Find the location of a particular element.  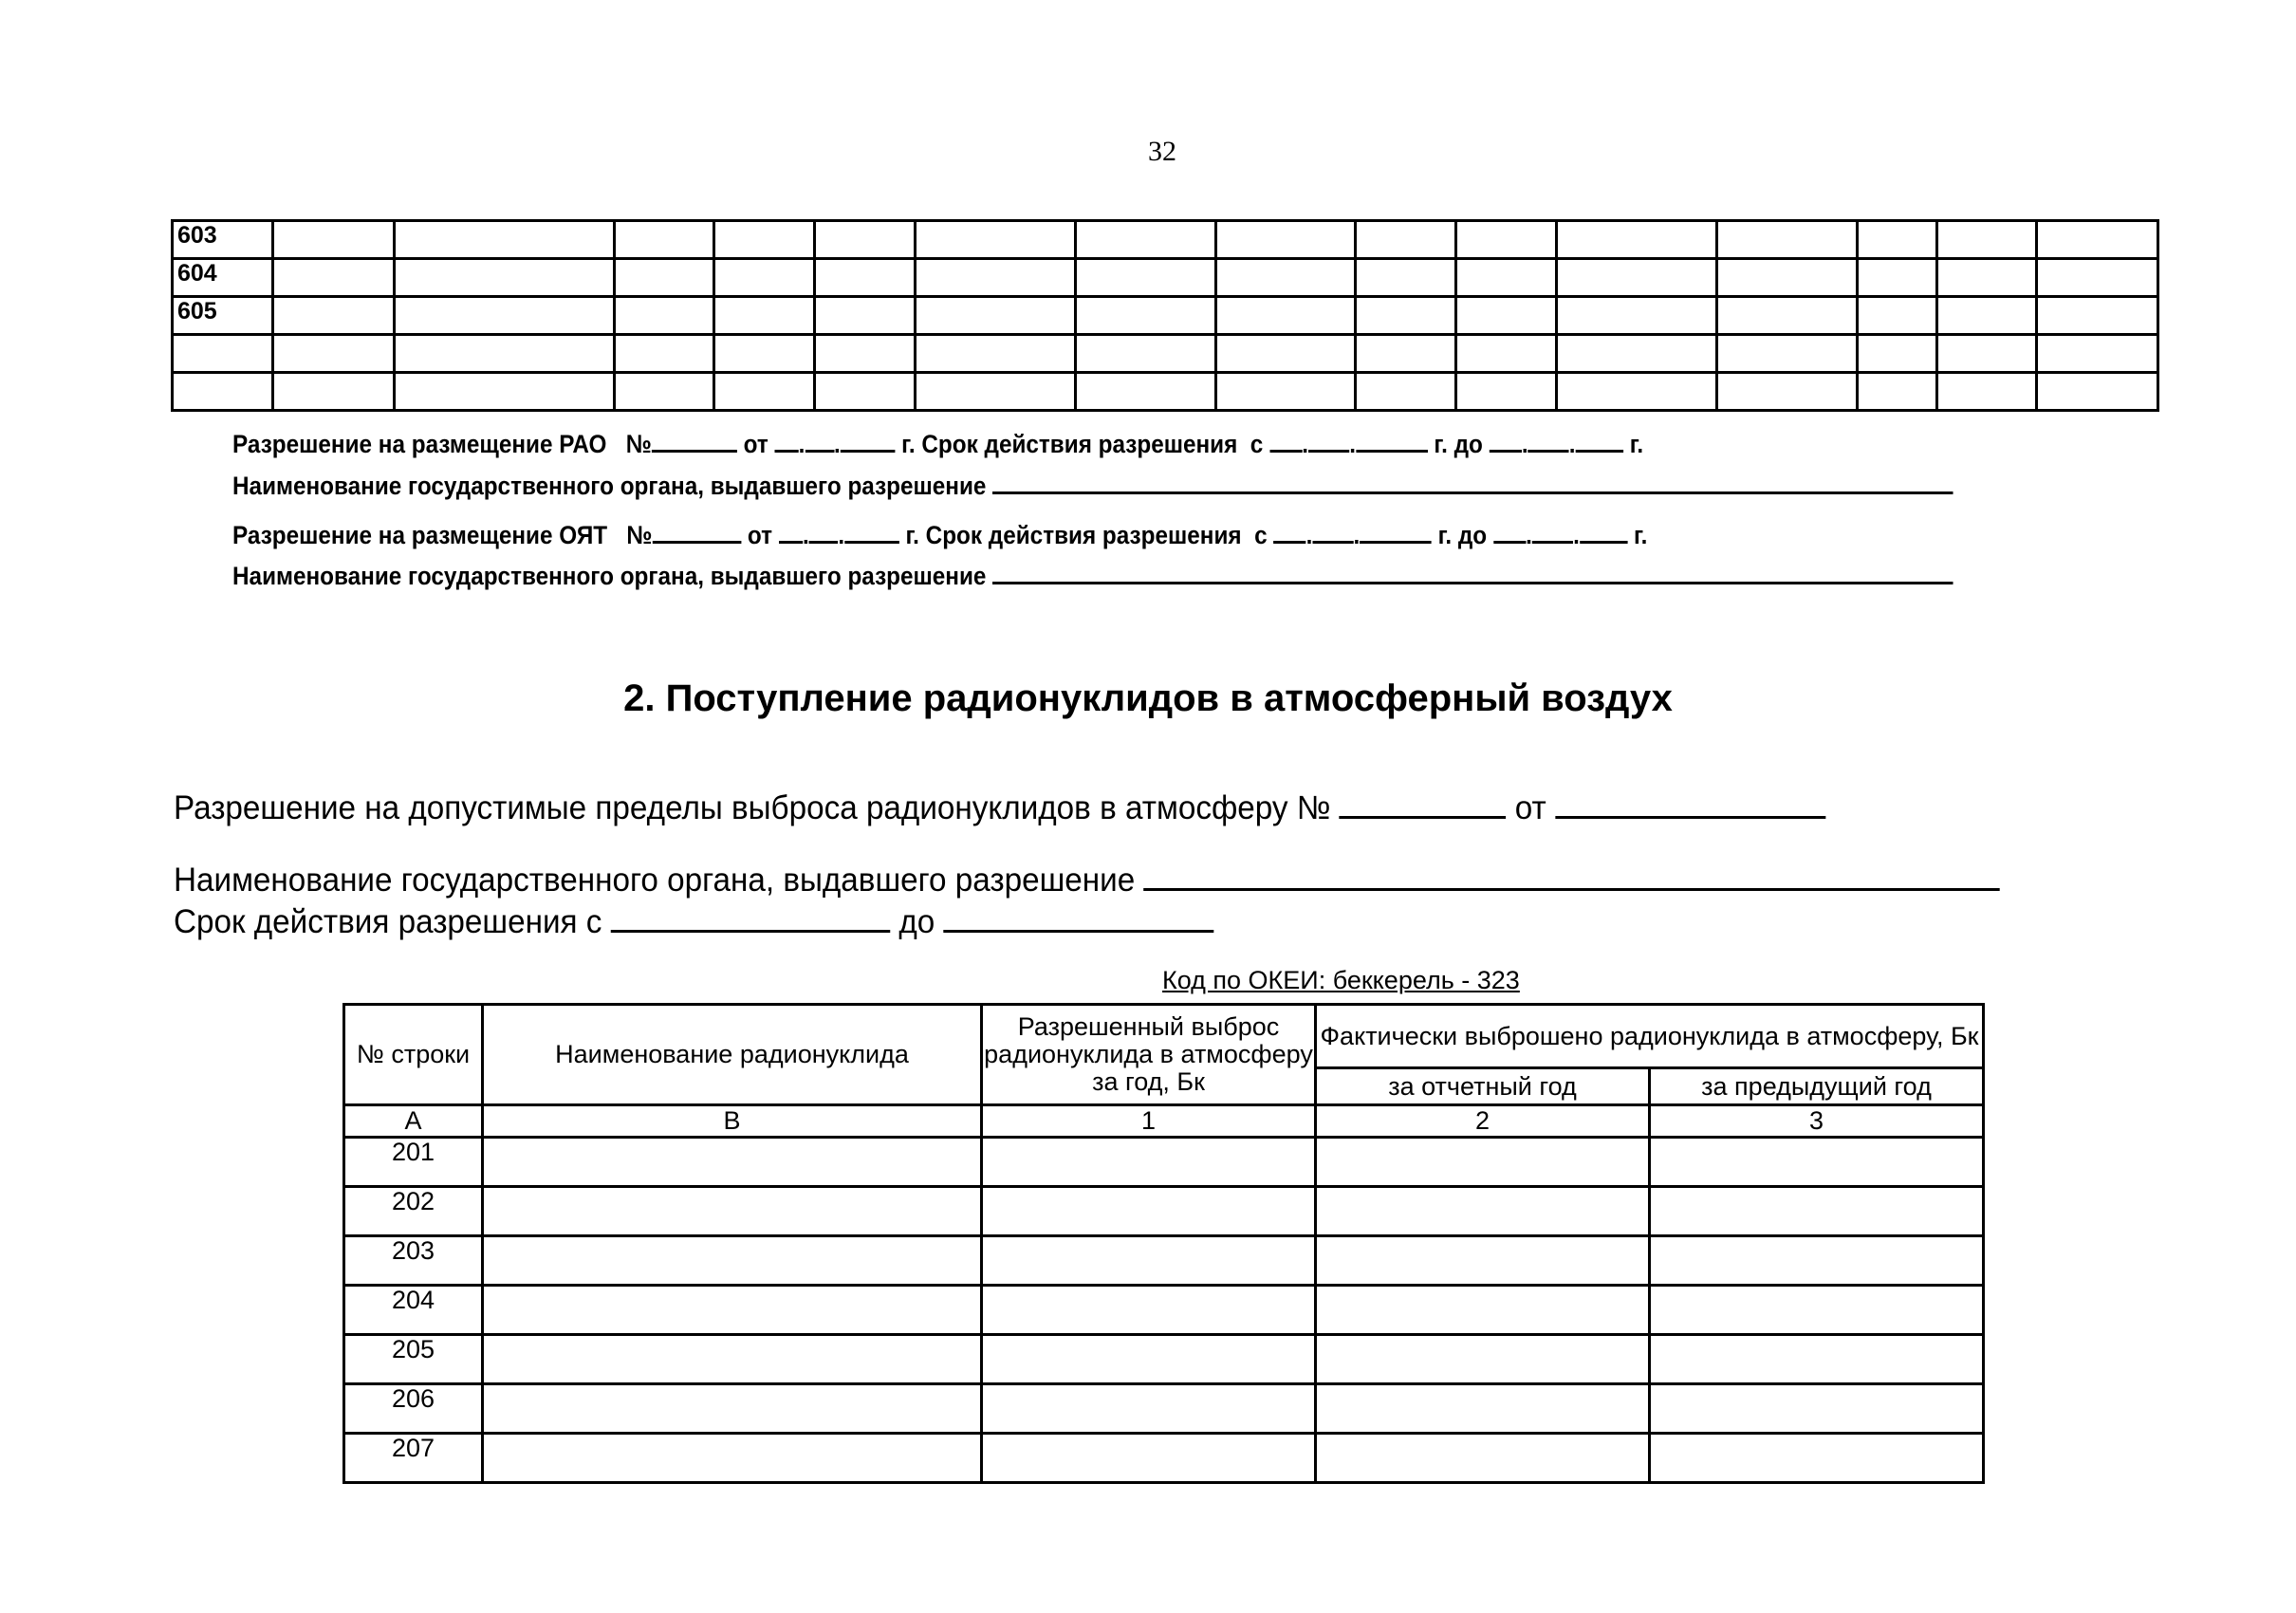

end-month-field is located at coordinates (1552, 531).